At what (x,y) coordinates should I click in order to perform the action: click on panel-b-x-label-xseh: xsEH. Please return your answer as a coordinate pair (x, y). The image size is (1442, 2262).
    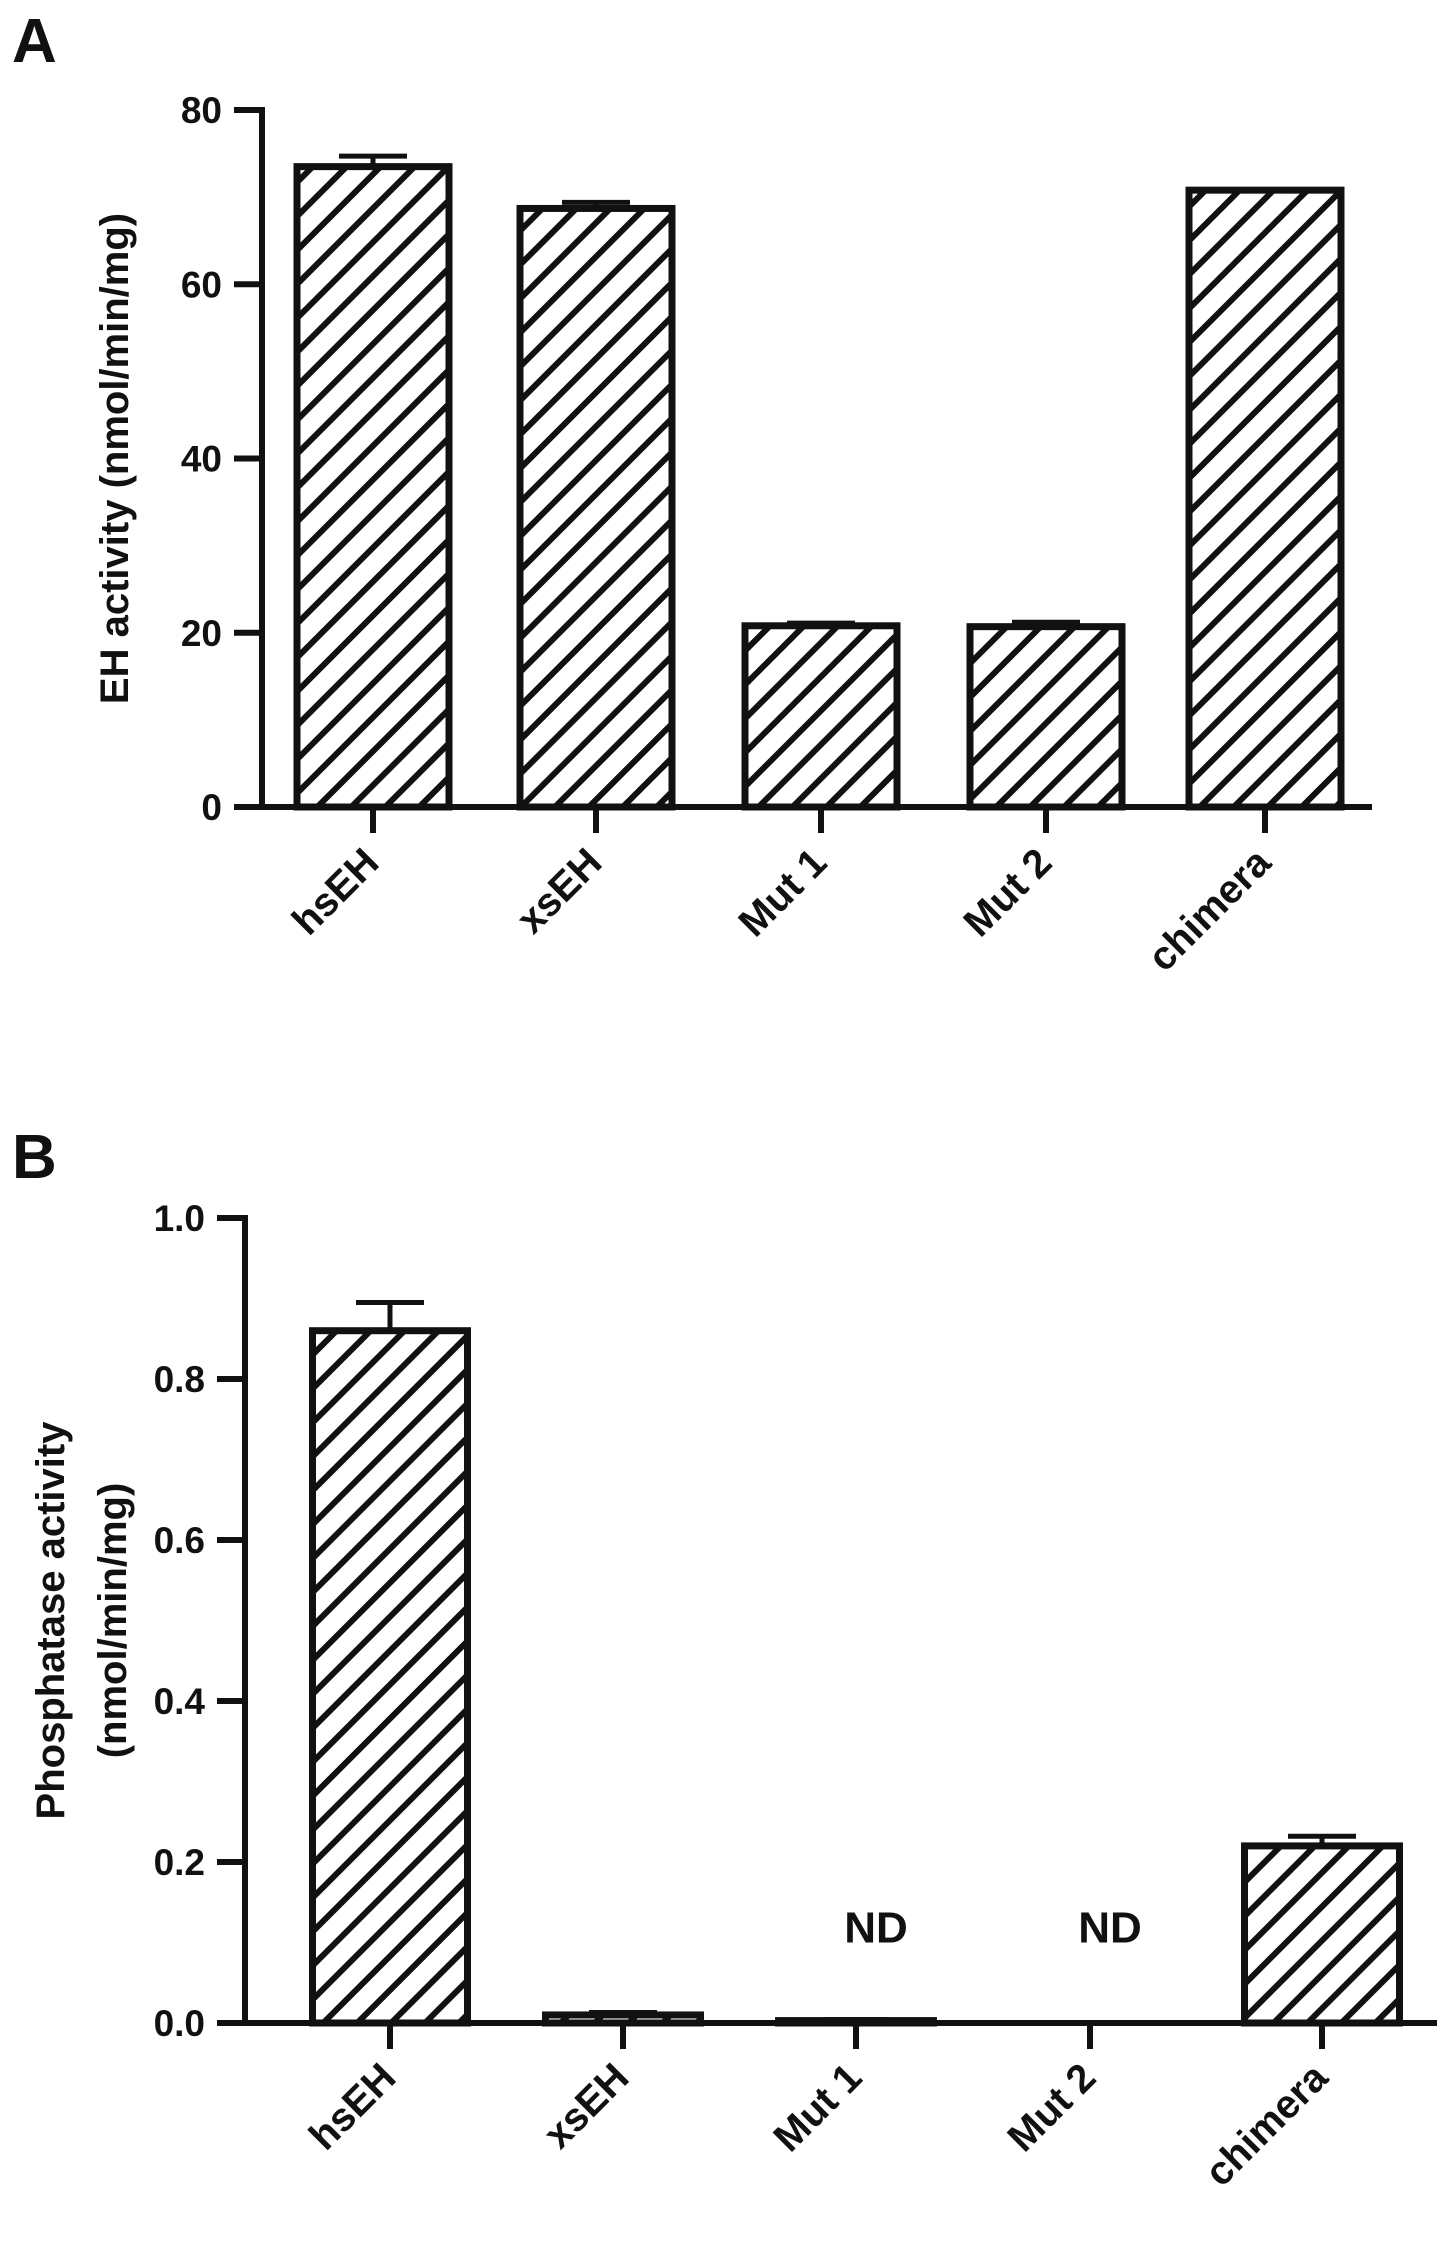
    Looking at the image, I should click on (586, 2106).